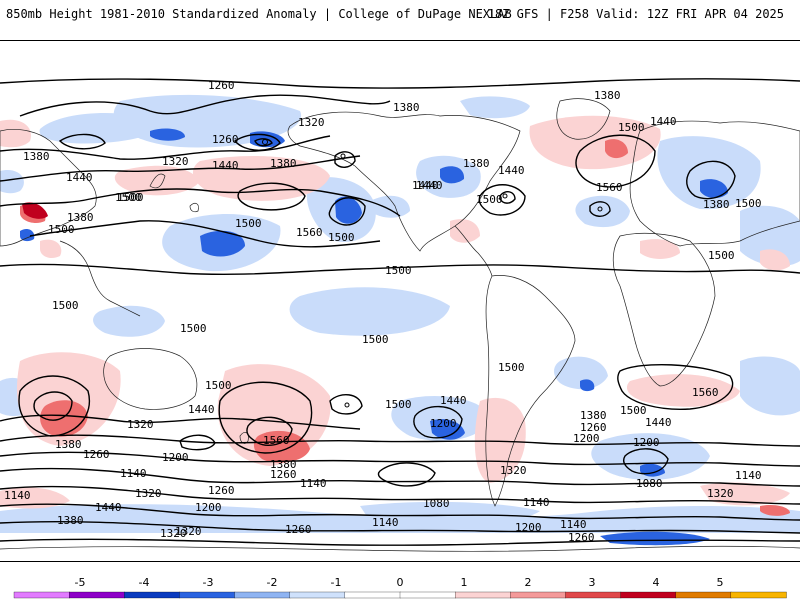 This screenshot has height=600, width=800. I want to click on colorbar-ticks: -5 -4 -3 -2 -1 0 1 2 3 4 5, so click(399, 582).